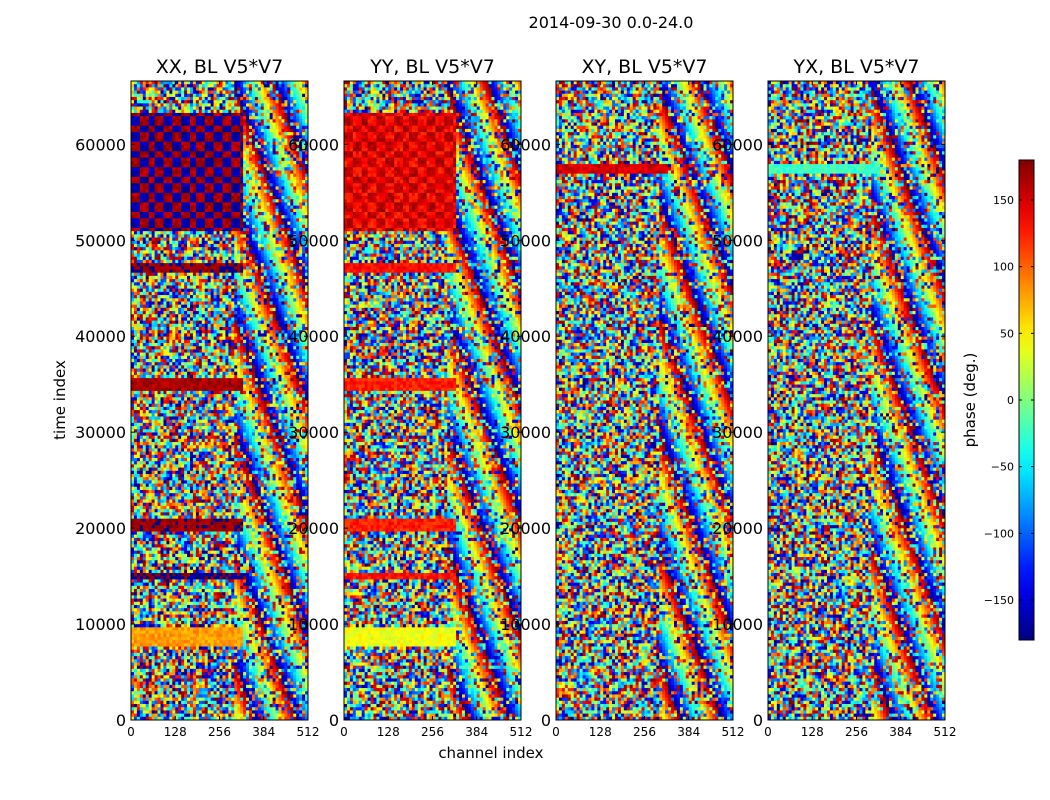  Describe the element at coordinates (611, 22) in the screenshot. I see `figure-suptitle: 2014-09-30 0.0-24.0` at that location.